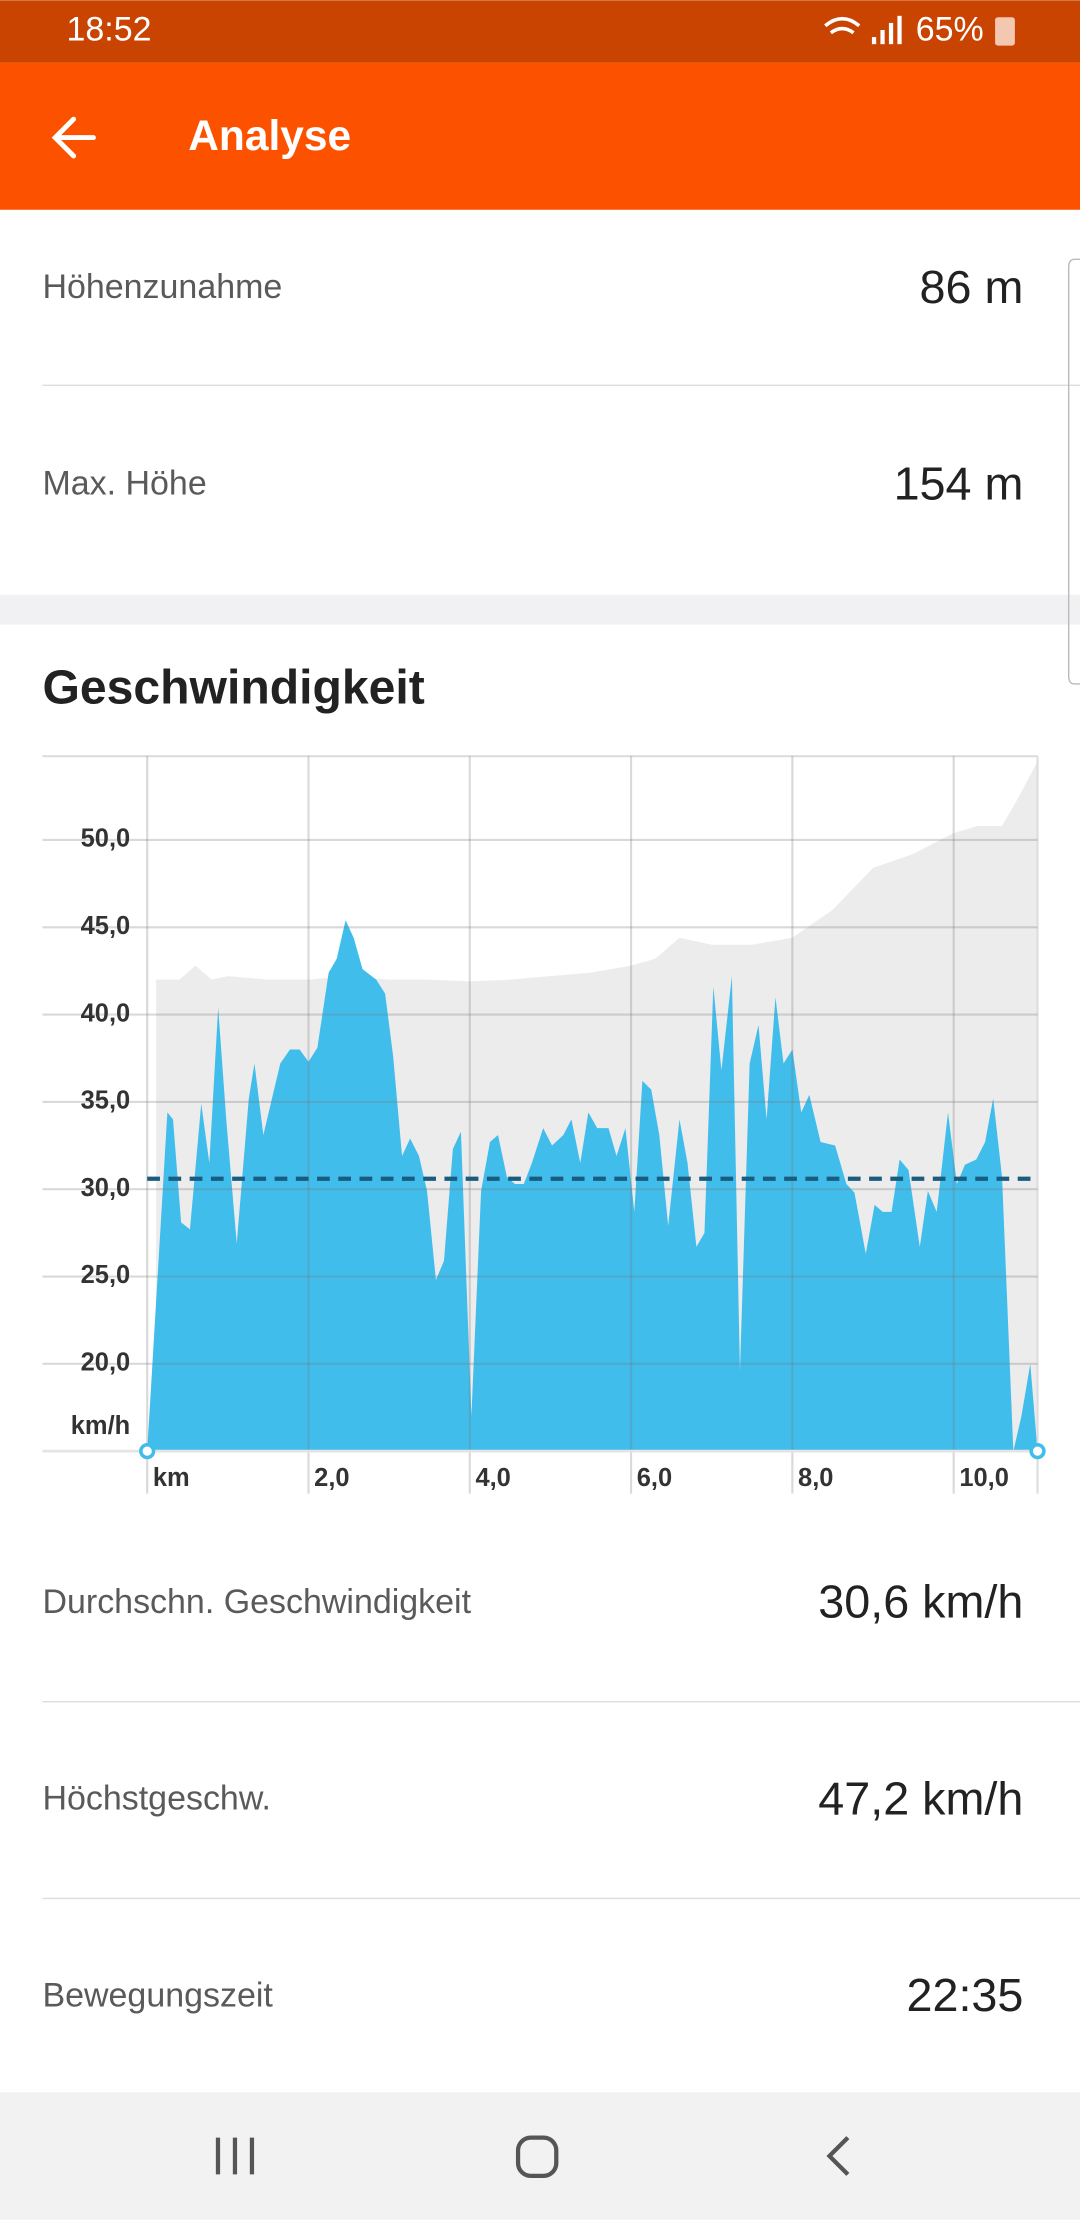 The image size is (1080, 2220). I want to click on stat-label: Durchschn. Geschwindigkeit, so click(256, 1602).